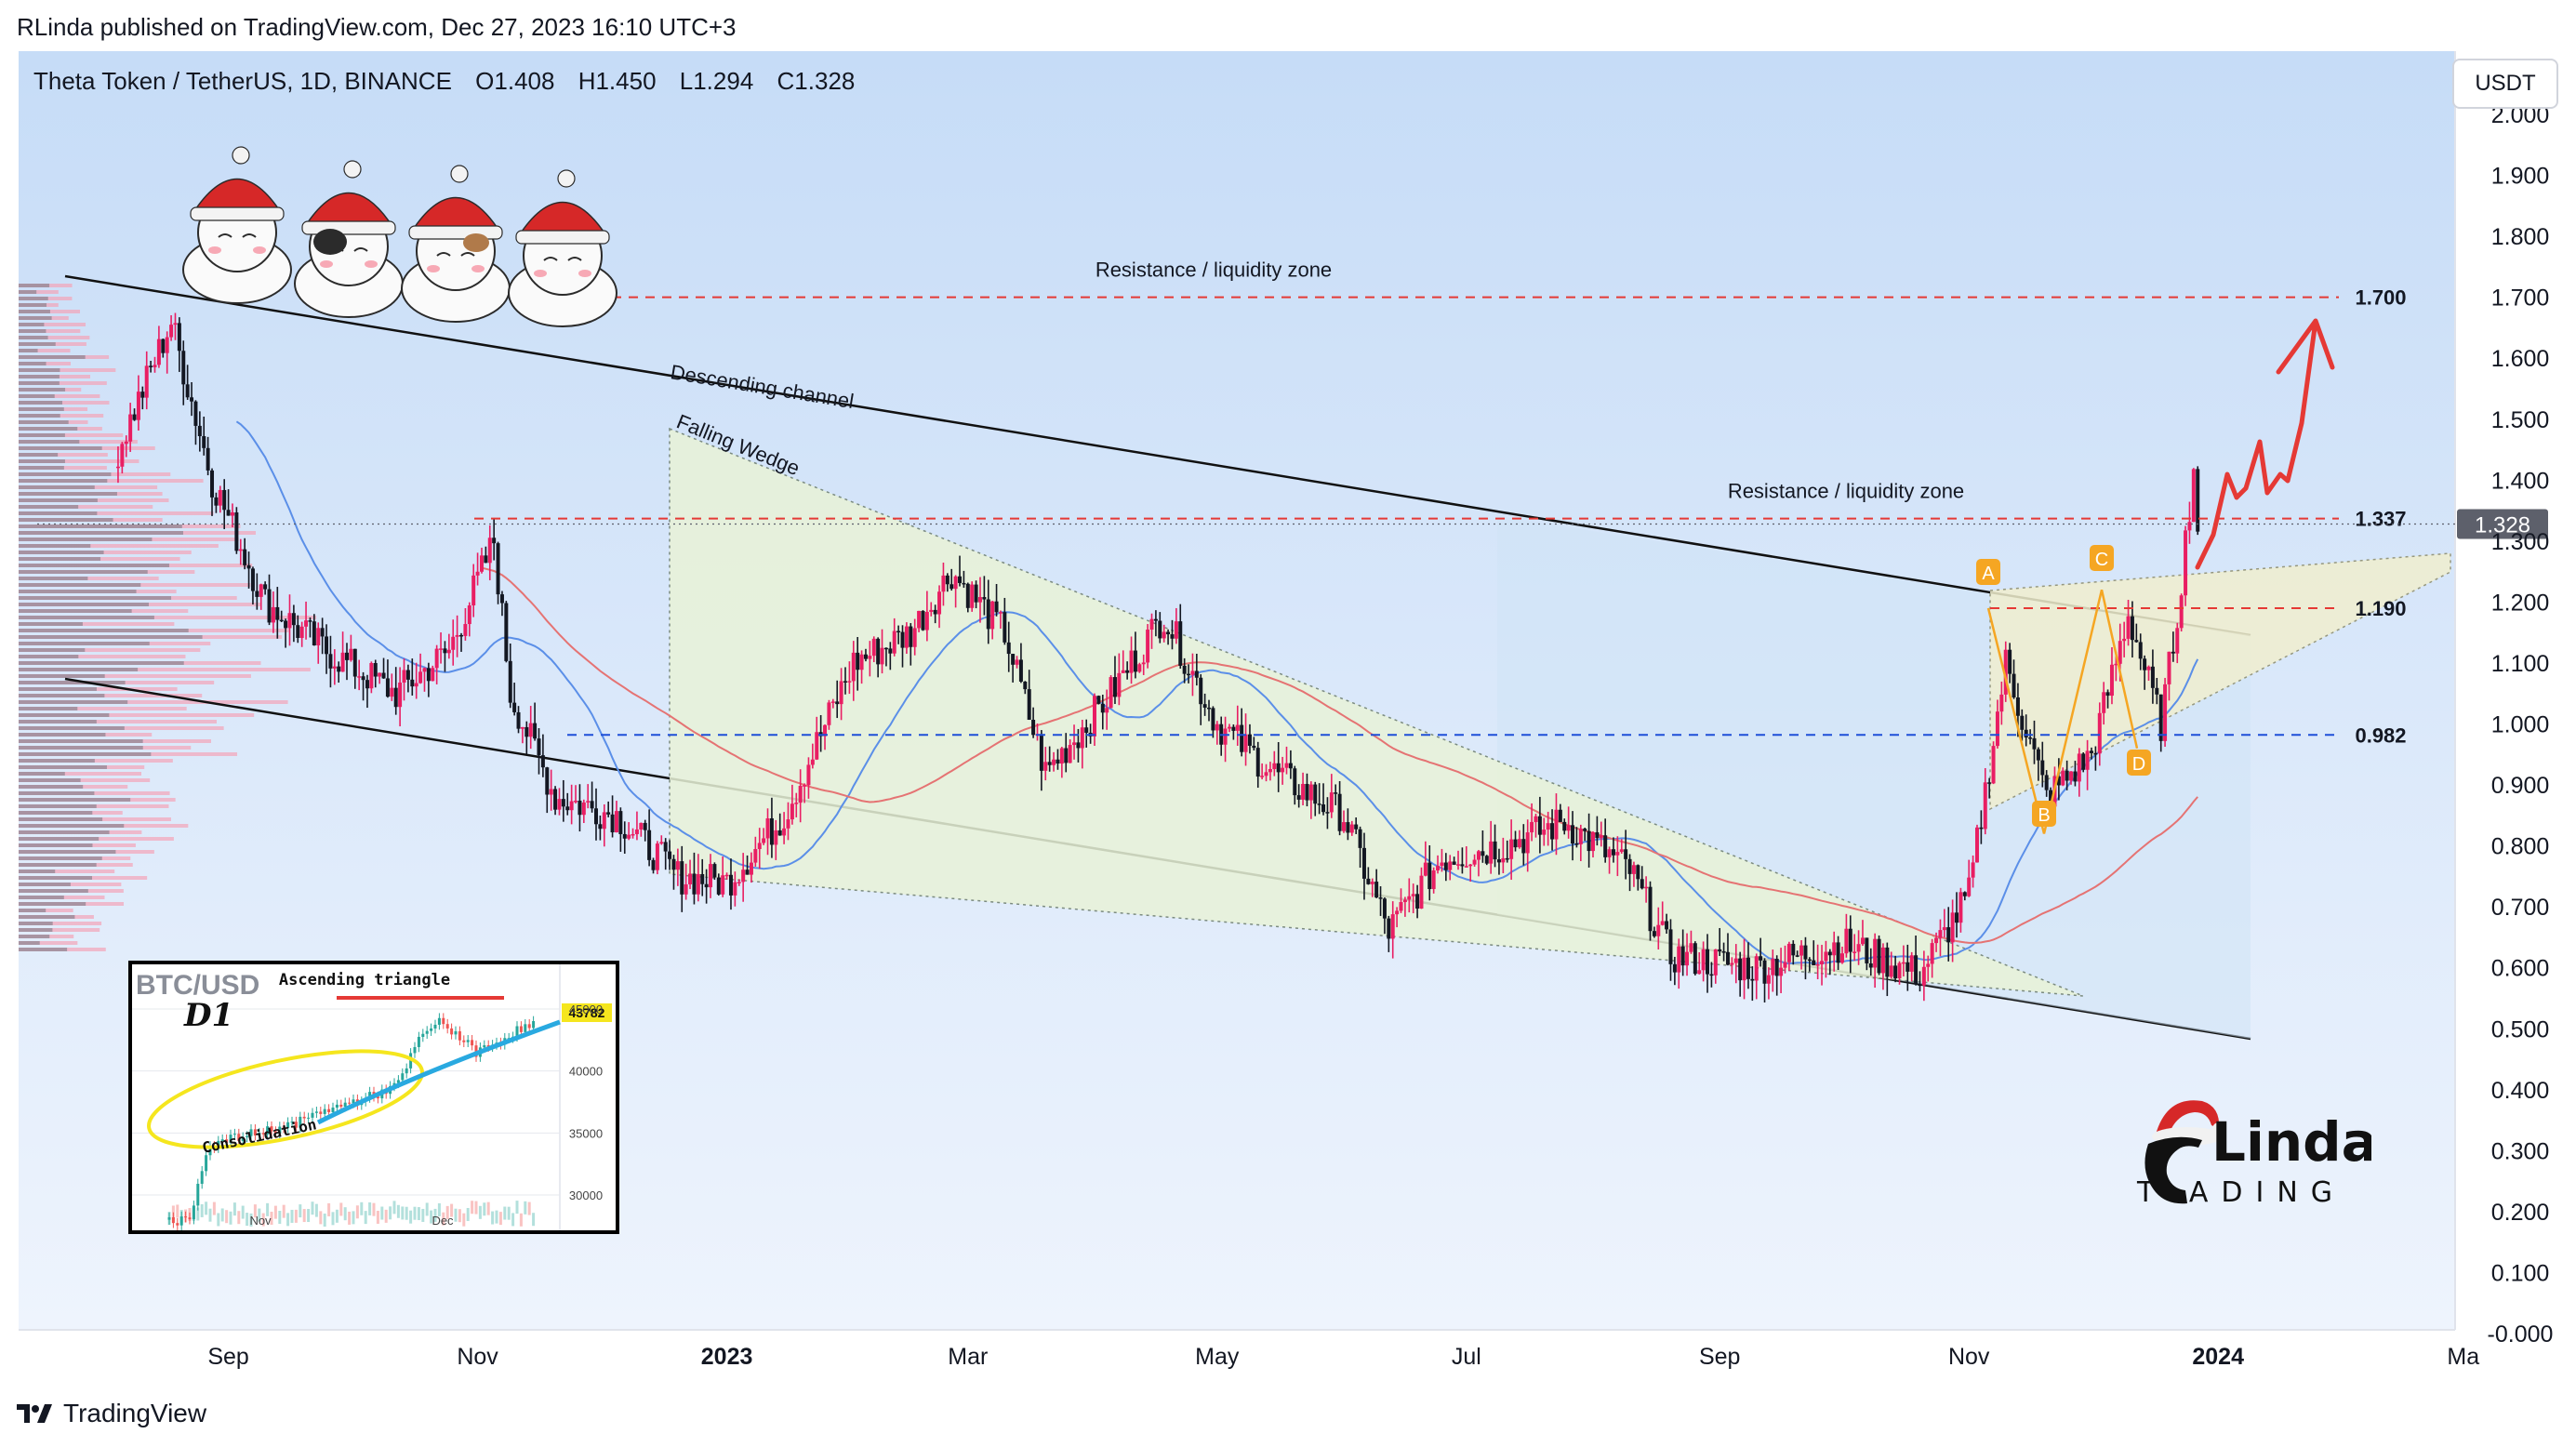 This screenshot has width=2576, height=1447. Describe the element at coordinates (562, 248) in the screenshot. I see `cat-icon` at that location.